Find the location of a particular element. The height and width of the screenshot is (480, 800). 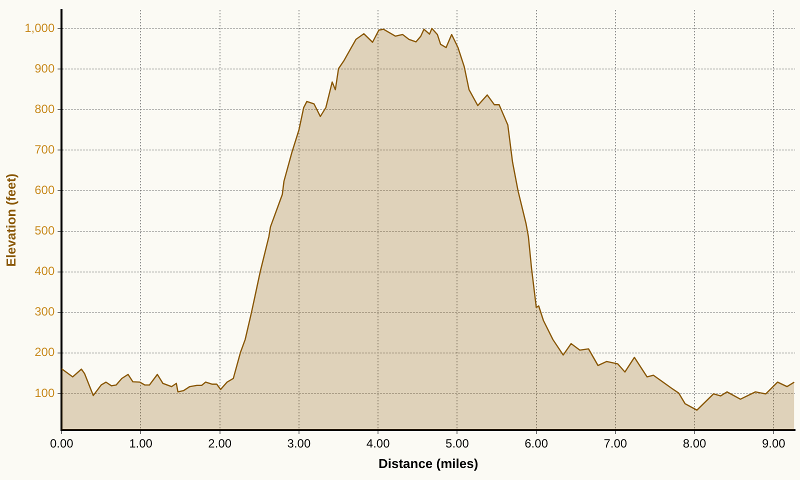

x-tick-label: 6.00 is located at coordinates (536, 443).